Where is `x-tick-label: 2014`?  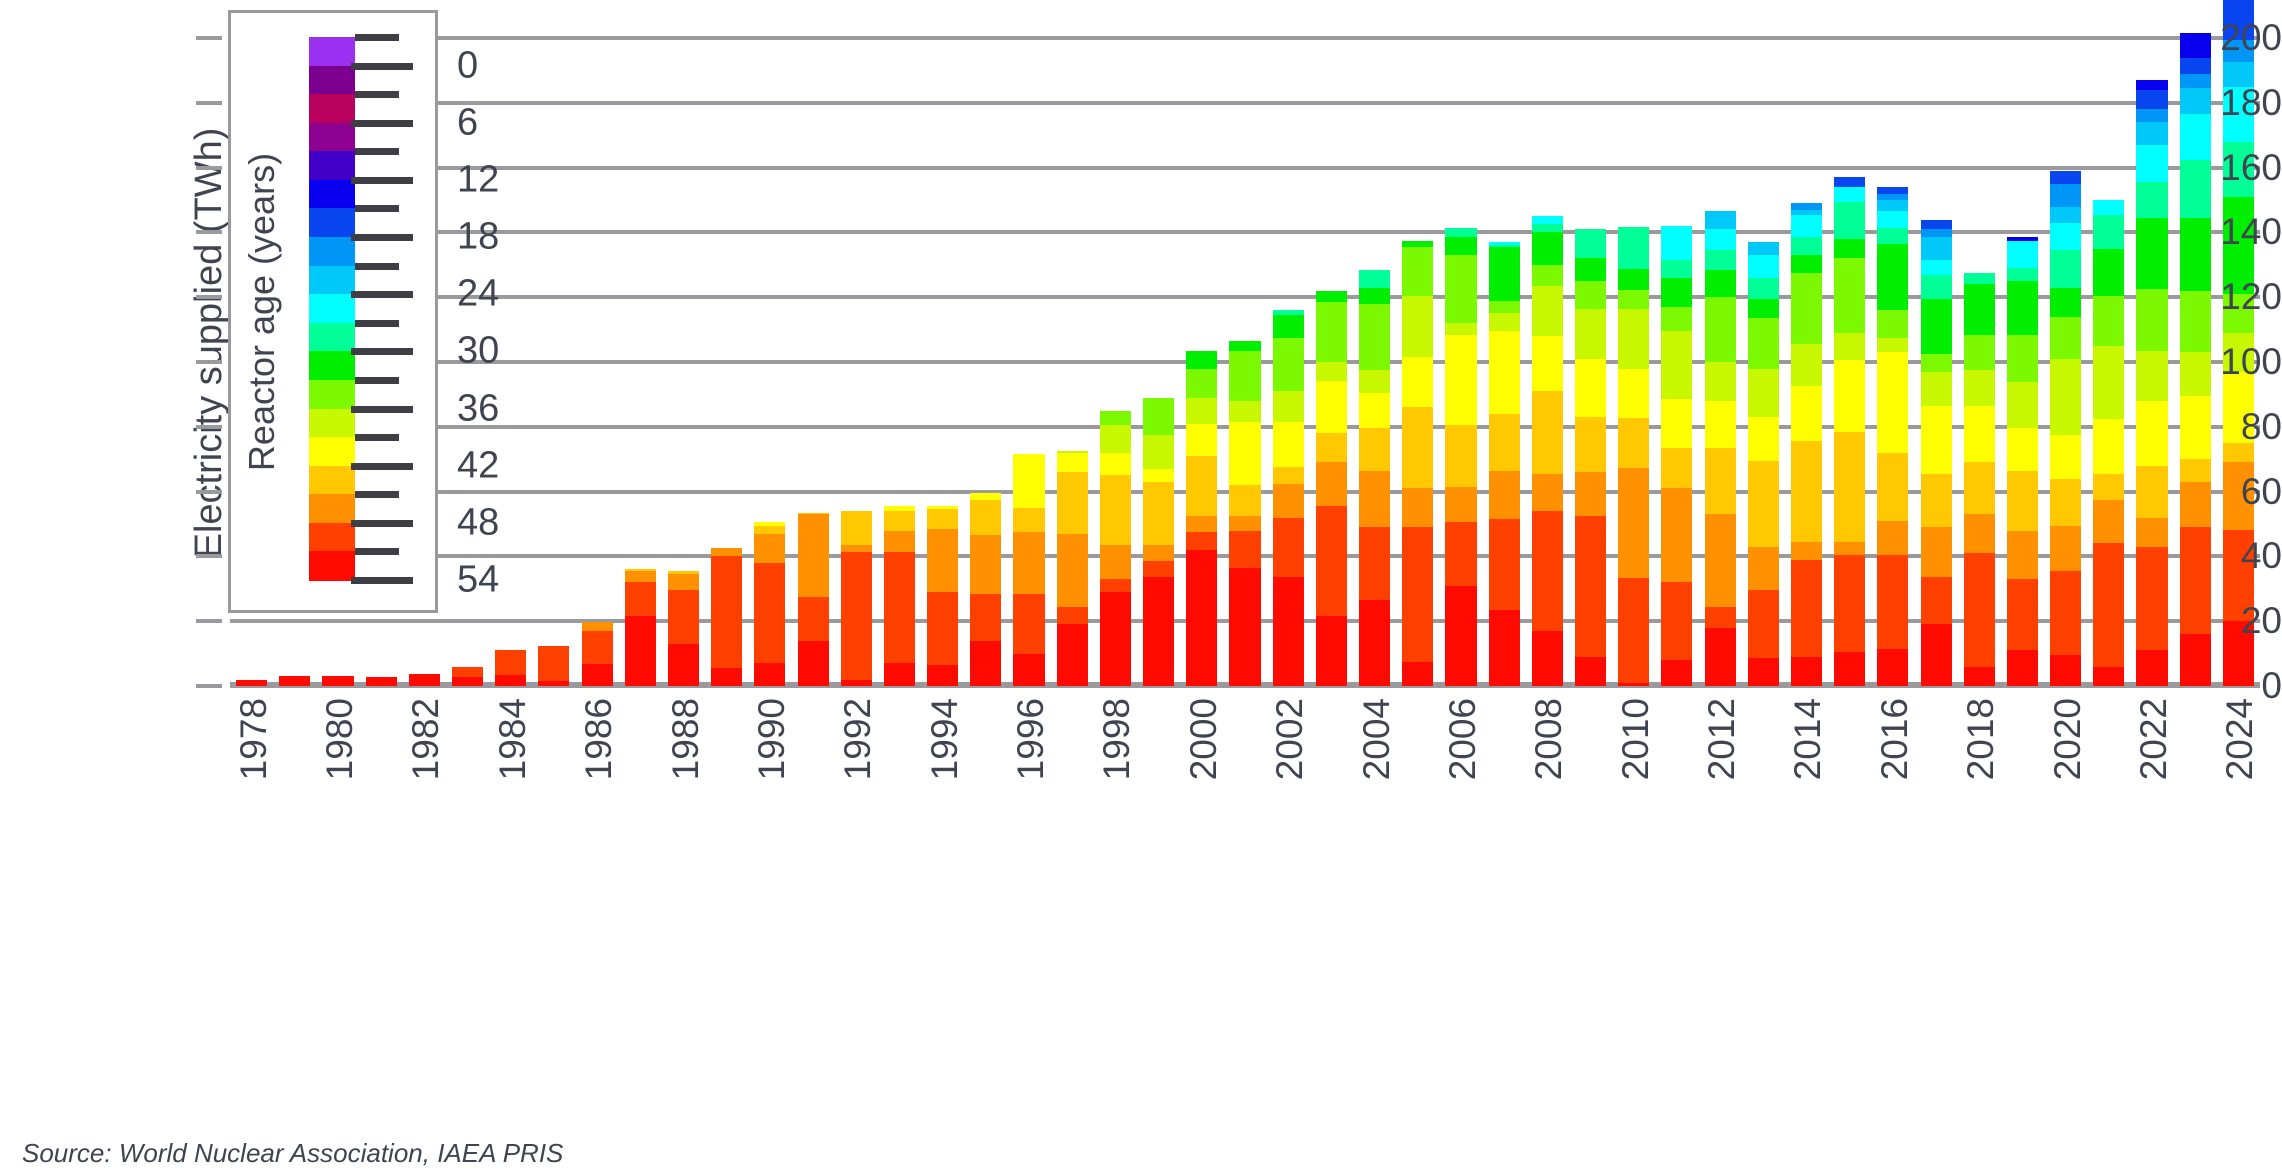 x-tick-label: 2014 is located at coordinates (1808, 739).